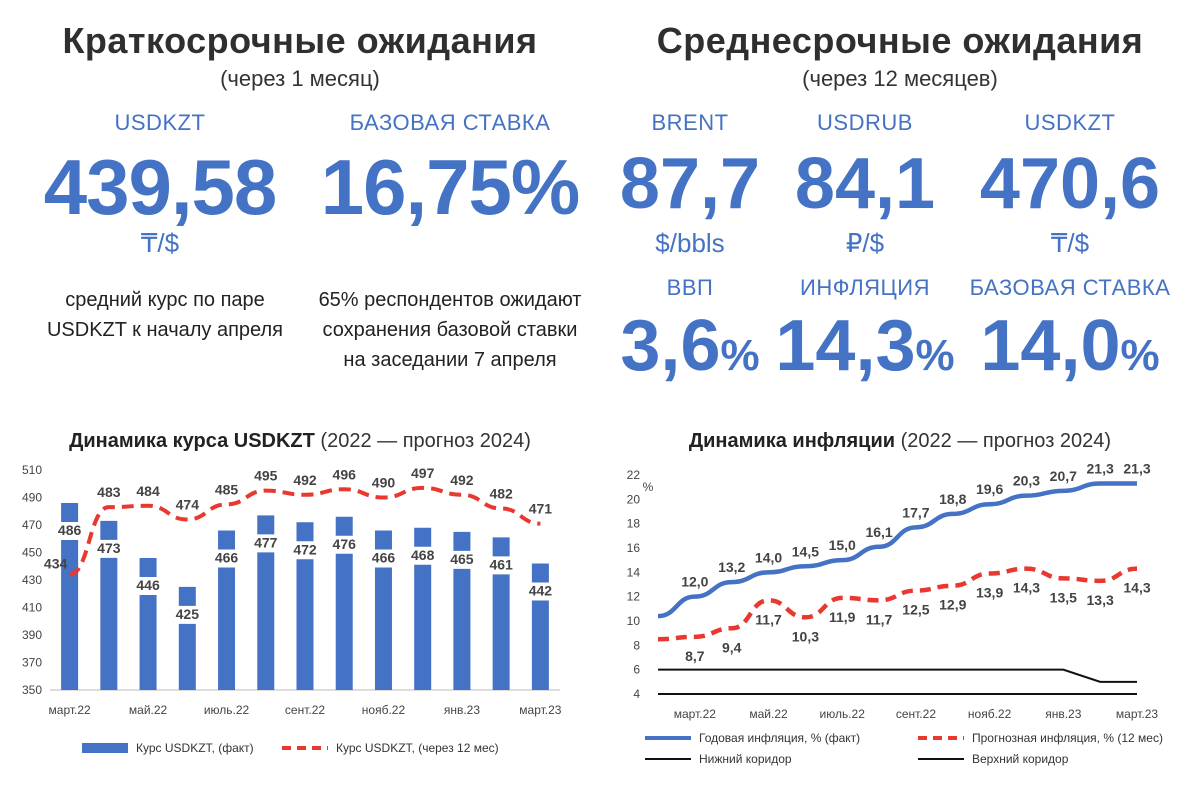 Image resolution: width=1200 pixels, height=787 pixels. Describe the element at coordinates (865, 346) in the screenshot. I see `kpi-value-inflation: 14,3%` at that location.